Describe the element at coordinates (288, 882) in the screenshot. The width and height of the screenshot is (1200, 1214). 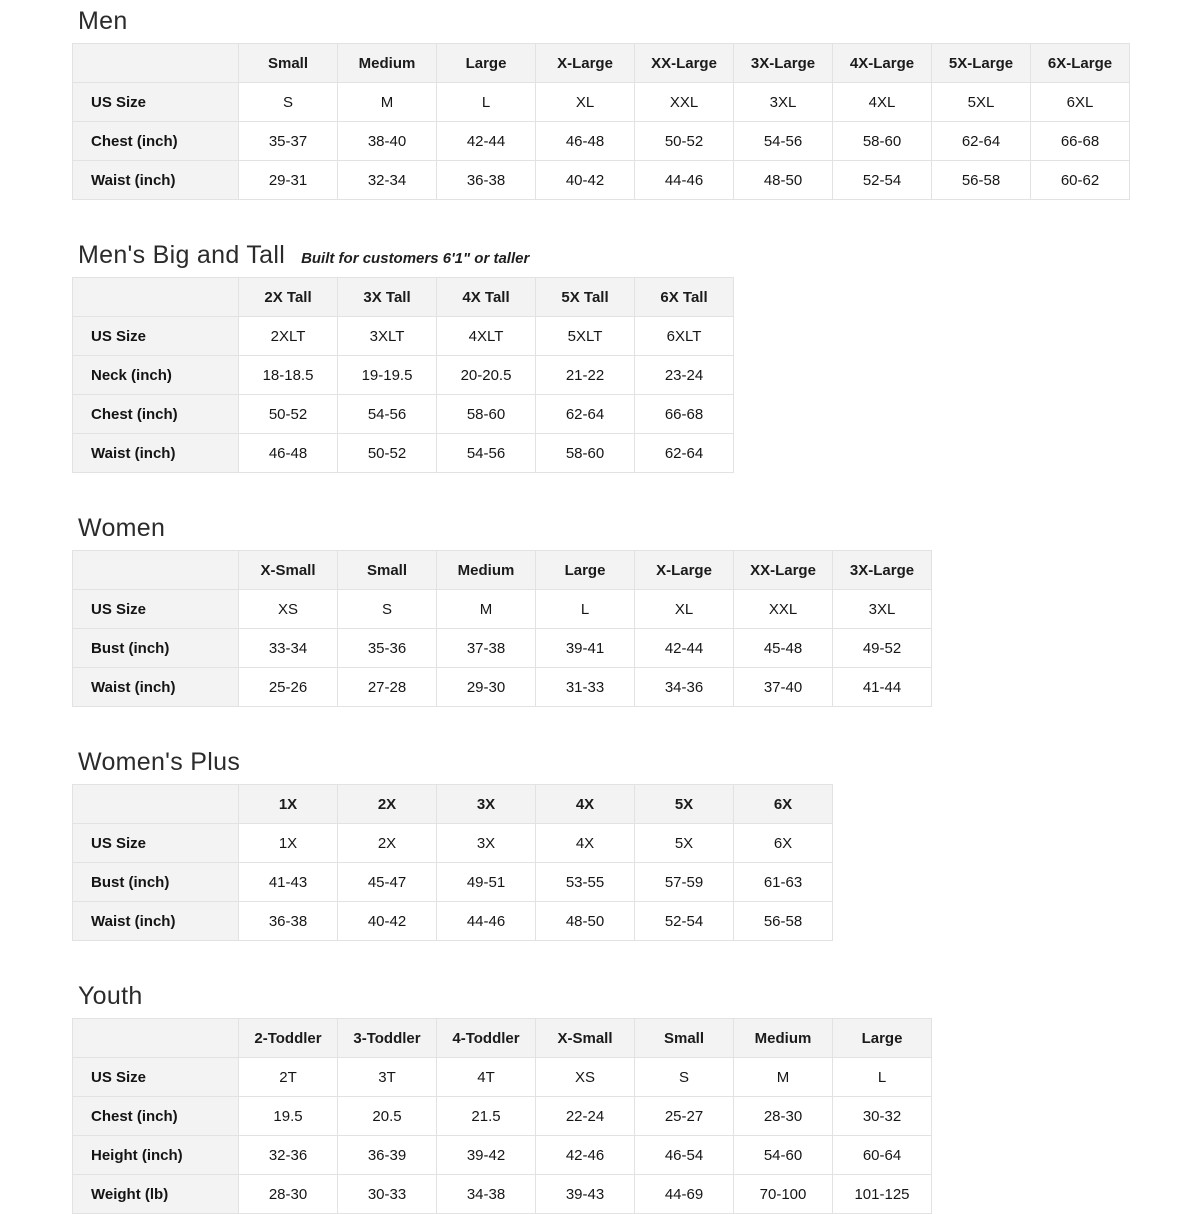
I see `size-cell: 41-43` at that location.